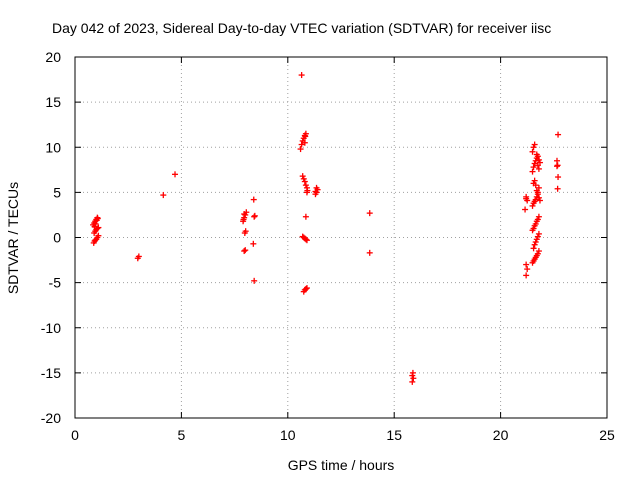 The image size is (640, 480). What do you see at coordinates (53, 57) in the screenshot?
I see `y-tick-label: 20` at bounding box center [53, 57].